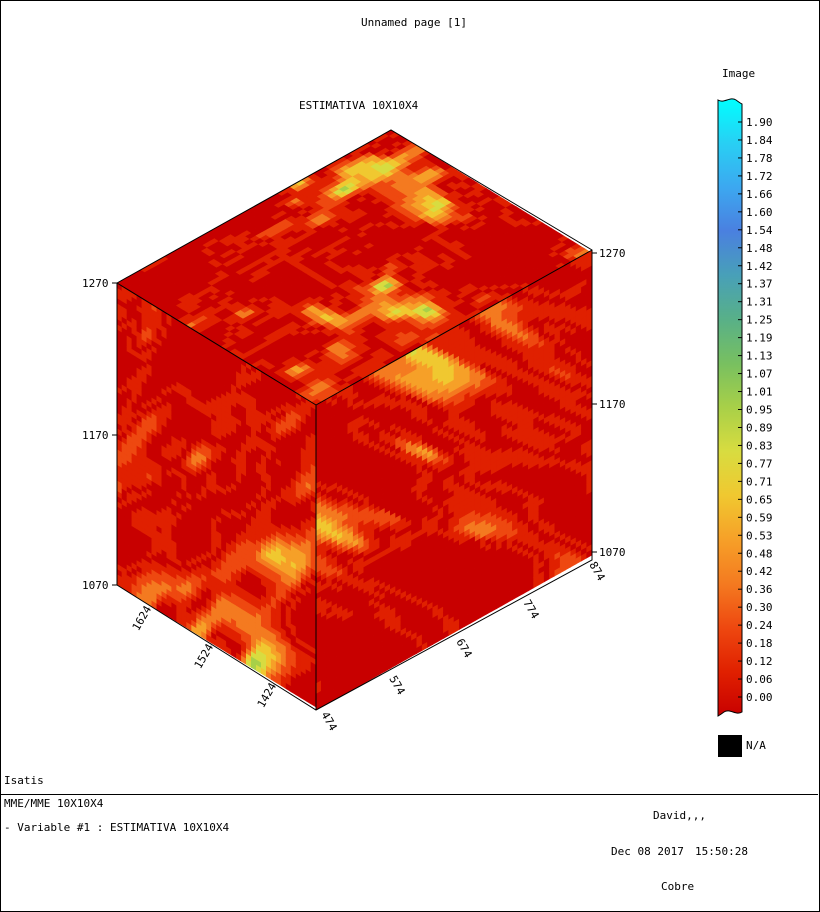 The image size is (820, 912). I want to click on plot-title: ESTIMATIVA 10X10X4, so click(359, 105).